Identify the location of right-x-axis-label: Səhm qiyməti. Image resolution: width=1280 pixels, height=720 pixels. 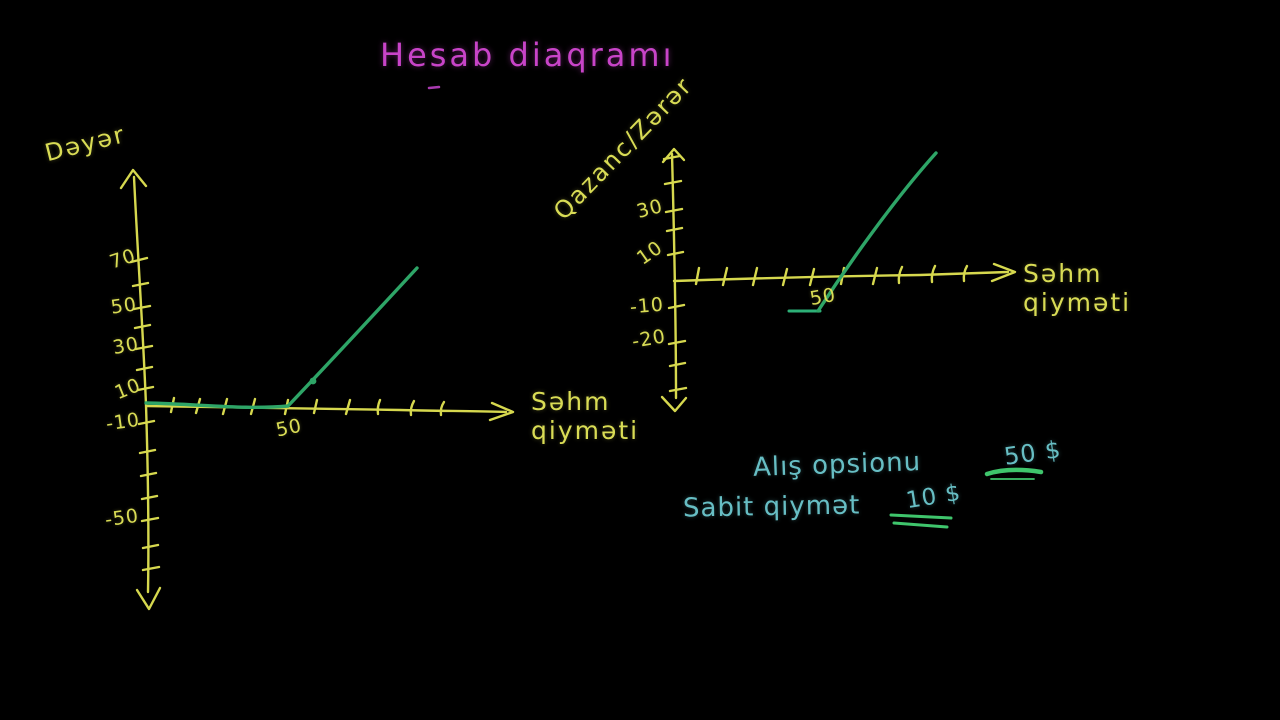
(1077, 288).